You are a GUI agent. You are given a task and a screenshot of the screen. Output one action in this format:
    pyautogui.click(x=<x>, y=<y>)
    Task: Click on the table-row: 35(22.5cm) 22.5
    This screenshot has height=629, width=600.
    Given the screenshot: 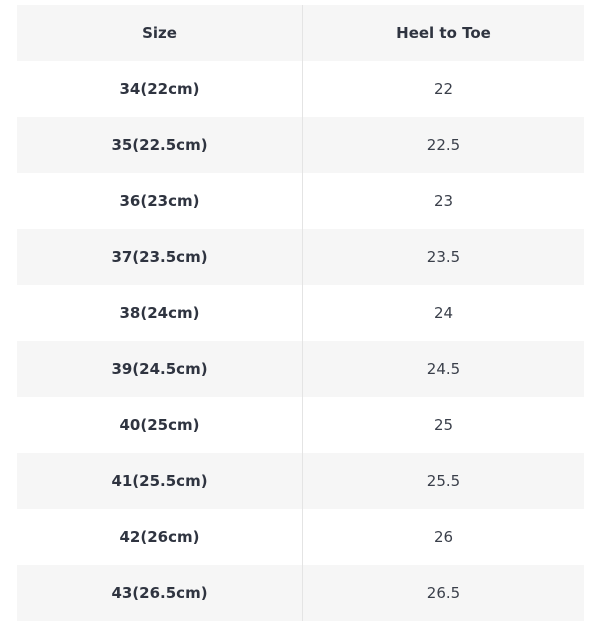 What is the action you would take?
    pyautogui.click(x=300, y=145)
    